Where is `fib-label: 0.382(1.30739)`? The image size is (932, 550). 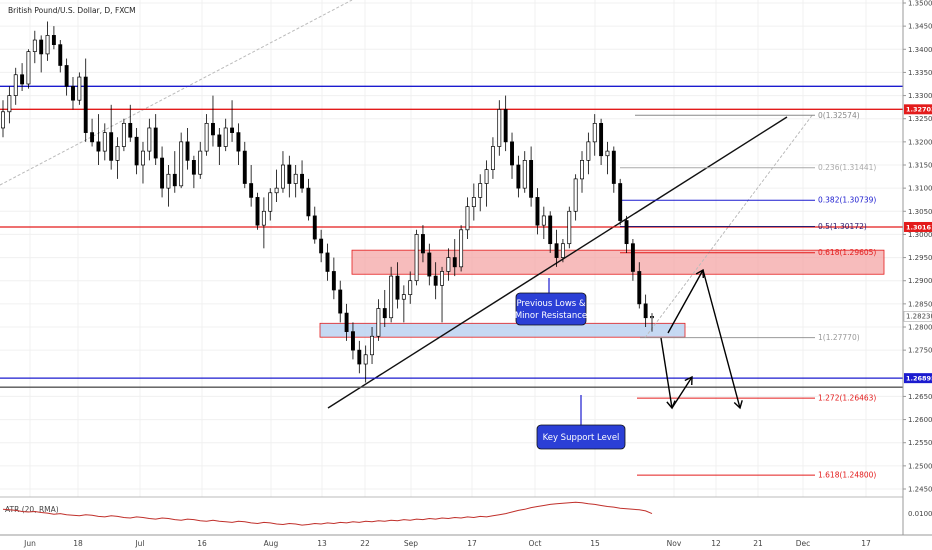 fib-label: 0.382(1.30739) is located at coordinates (847, 200).